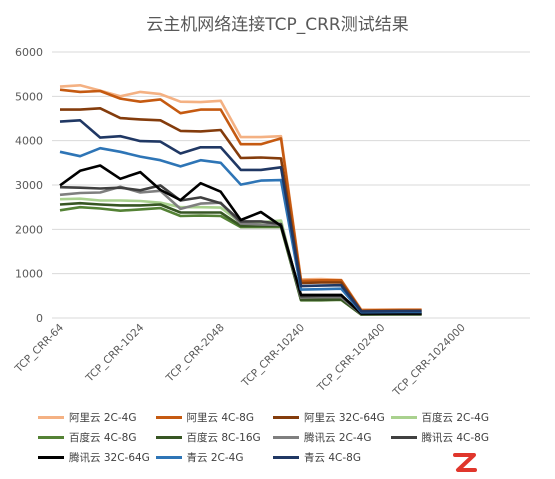  I want to click on chart-title: 云主机网络连接TCP_CRR测试结果, so click(277, 25).